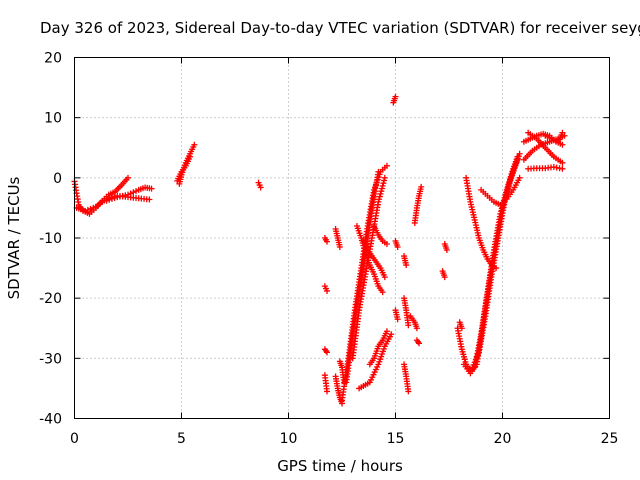 Image resolution: width=640 pixels, height=480 pixels. What do you see at coordinates (50, 359) in the screenshot?
I see `y-tick-label: -30` at bounding box center [50, 359].